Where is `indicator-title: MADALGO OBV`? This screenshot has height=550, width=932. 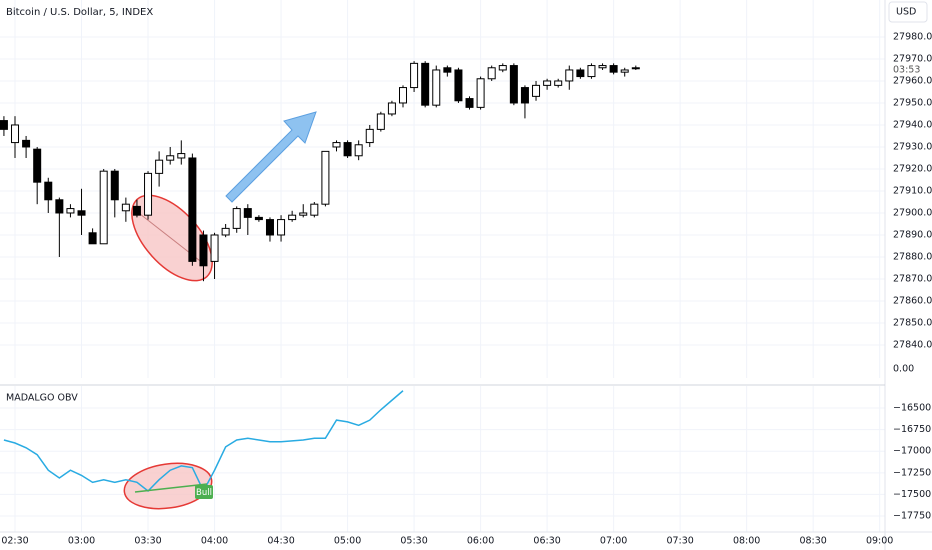 indicator-title: MADALGO OBV is located at coordinates (42, 398).